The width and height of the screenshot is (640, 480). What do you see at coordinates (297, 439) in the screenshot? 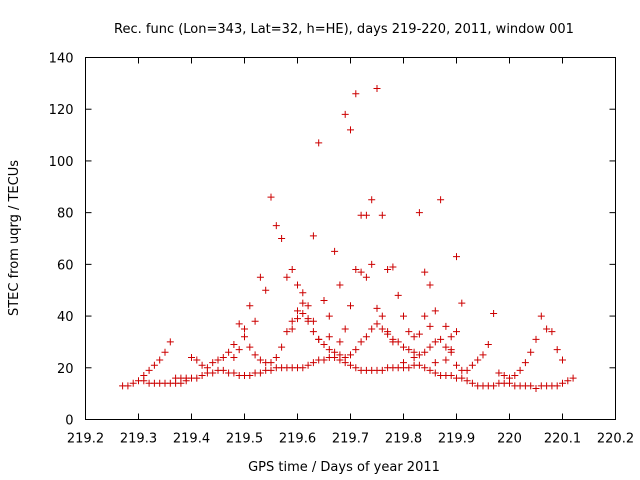
I see `x-tick-label: 219.6` at bounding box center [297, 439].